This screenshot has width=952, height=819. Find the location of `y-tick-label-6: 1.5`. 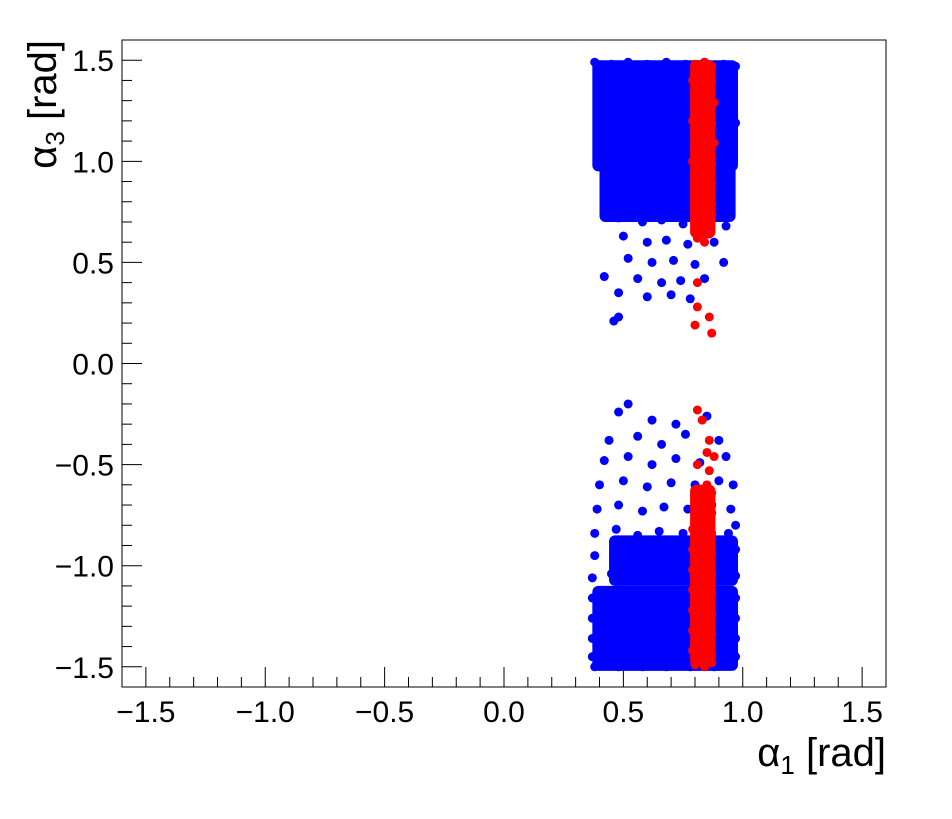

y-tick-label-6: 1.5 is located at coordinates (93, 61).